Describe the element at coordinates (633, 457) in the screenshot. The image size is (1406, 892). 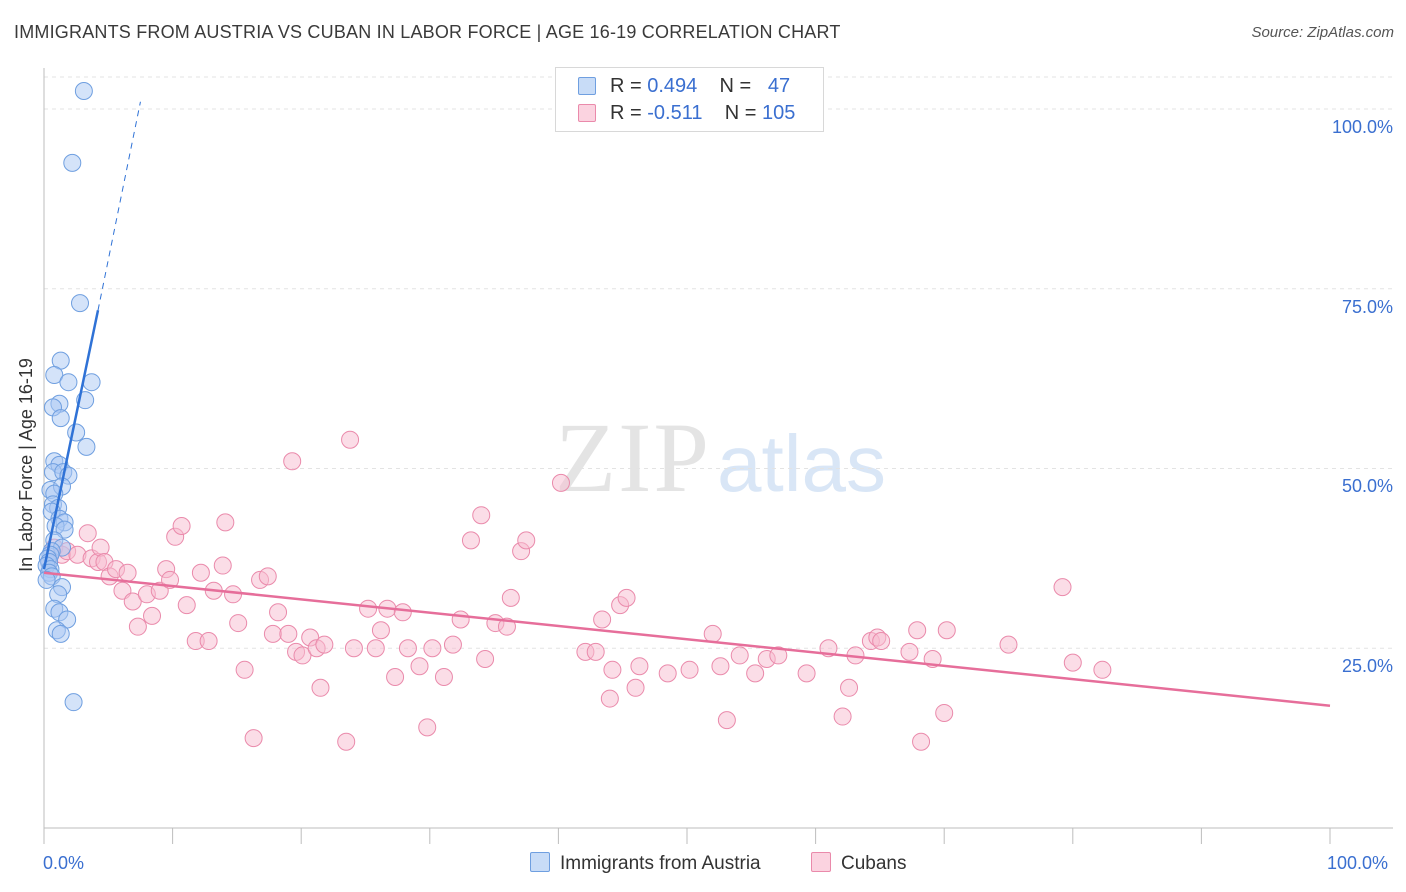
I see `watermark-zip: ZIP` at that location.